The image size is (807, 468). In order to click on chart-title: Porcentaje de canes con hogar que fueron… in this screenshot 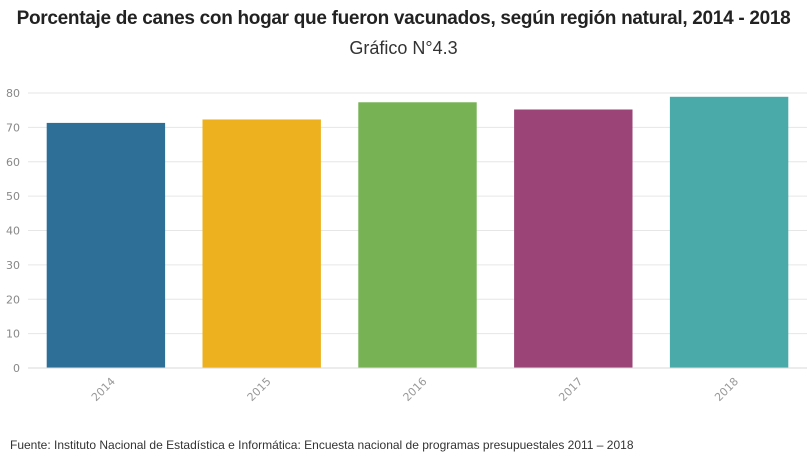, I will do `click(403, 18)`.